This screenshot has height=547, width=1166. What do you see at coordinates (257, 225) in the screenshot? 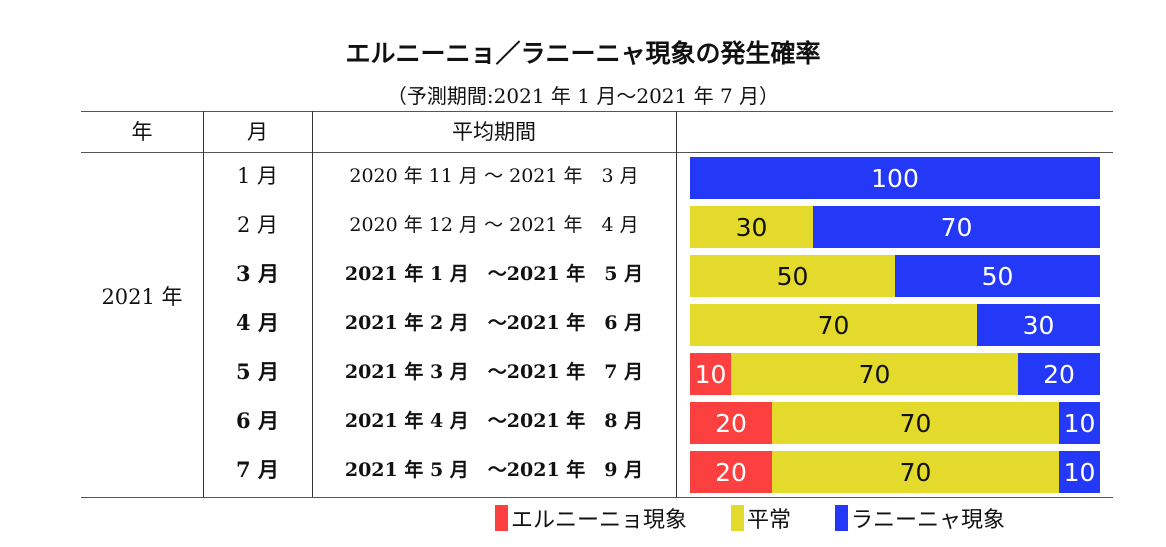
I see `month-label: 2 月` at bounding box center [257, 225].